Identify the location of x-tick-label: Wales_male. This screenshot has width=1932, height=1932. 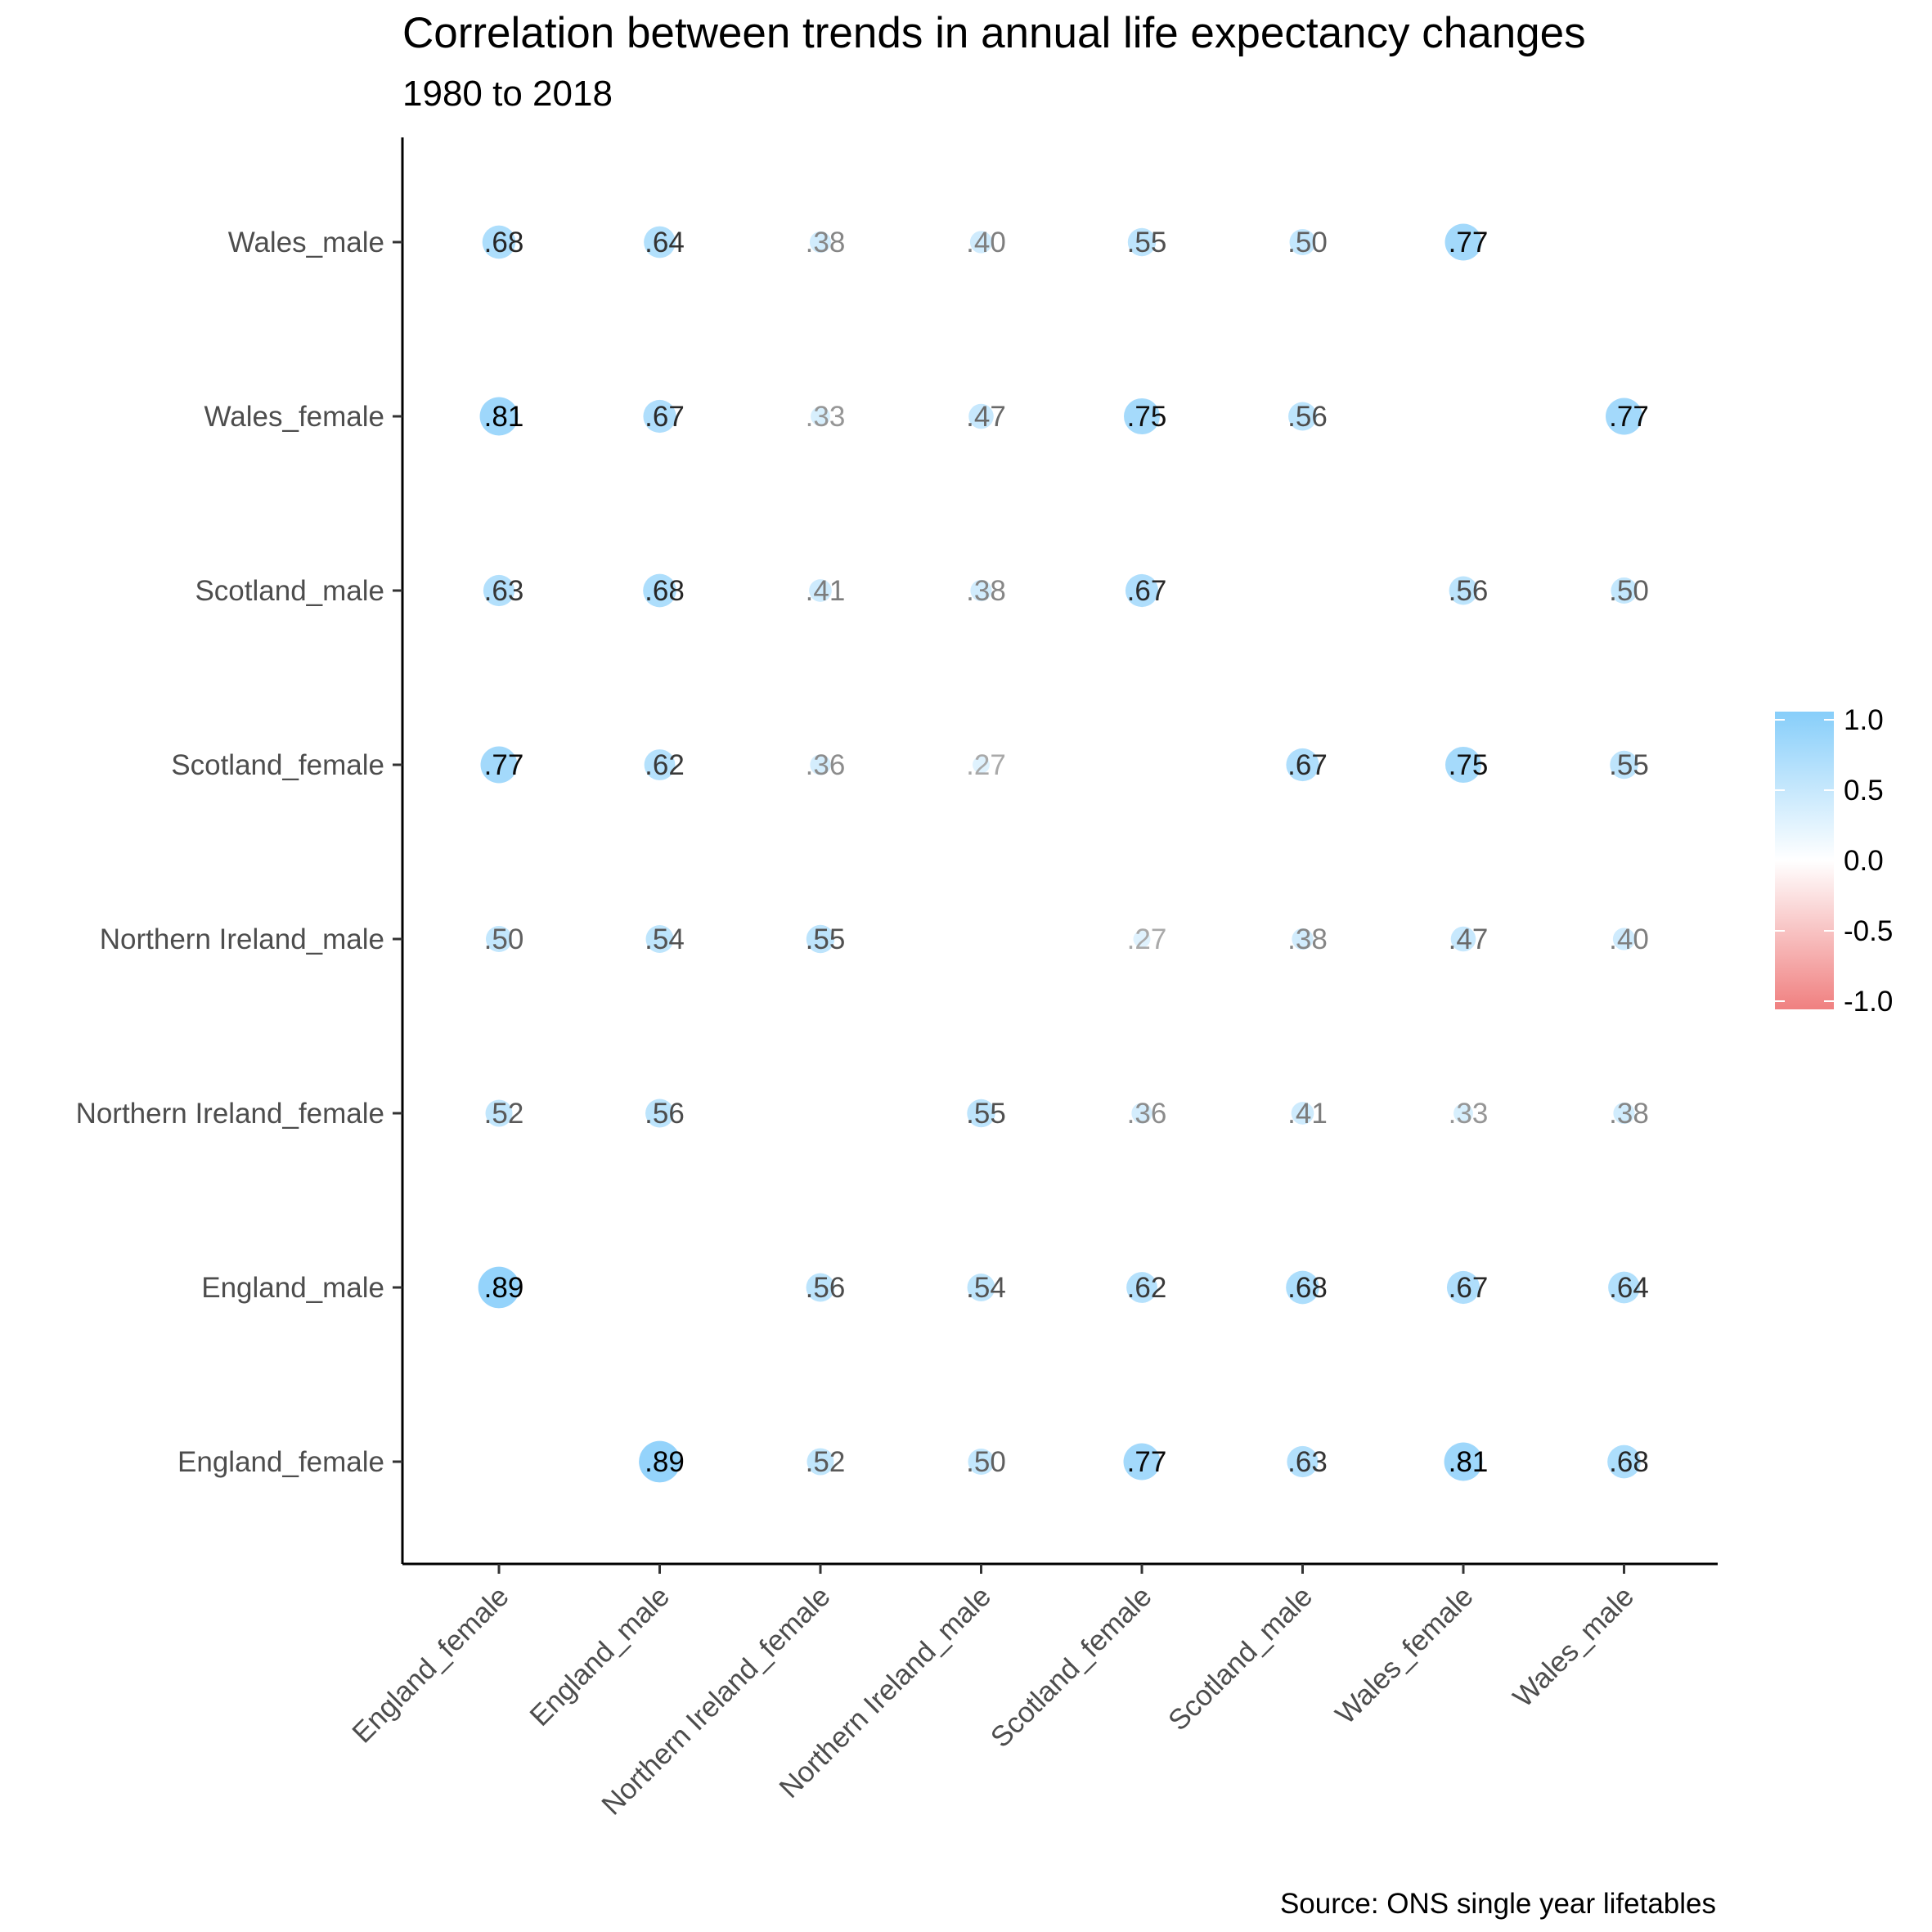
(1574, 1647).